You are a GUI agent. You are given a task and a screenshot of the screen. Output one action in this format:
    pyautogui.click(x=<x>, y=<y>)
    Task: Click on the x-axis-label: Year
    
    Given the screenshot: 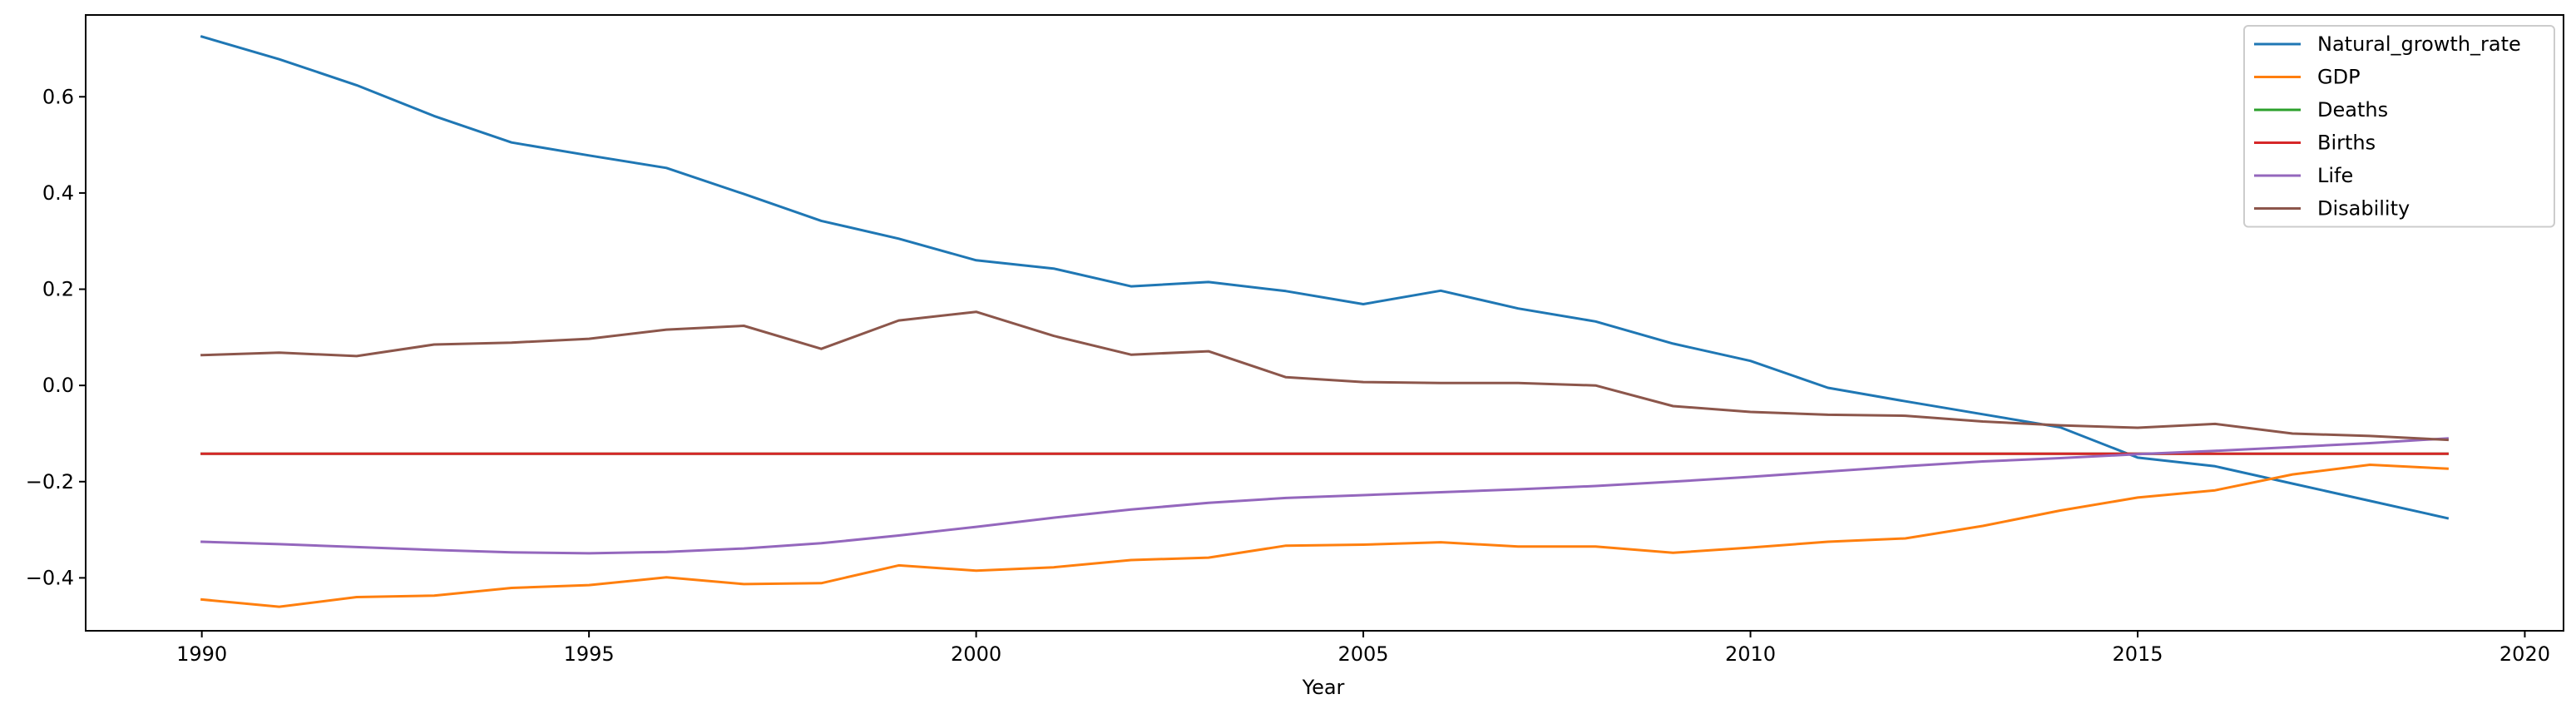 What is the action you would take?
    pyautogui.click(x=1323, y=687)
    